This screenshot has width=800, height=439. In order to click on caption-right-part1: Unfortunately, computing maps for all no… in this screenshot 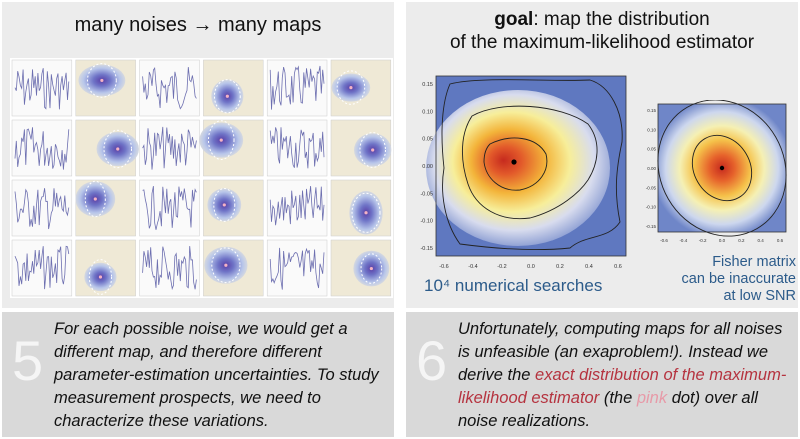, I will do `click(620, 352)`.